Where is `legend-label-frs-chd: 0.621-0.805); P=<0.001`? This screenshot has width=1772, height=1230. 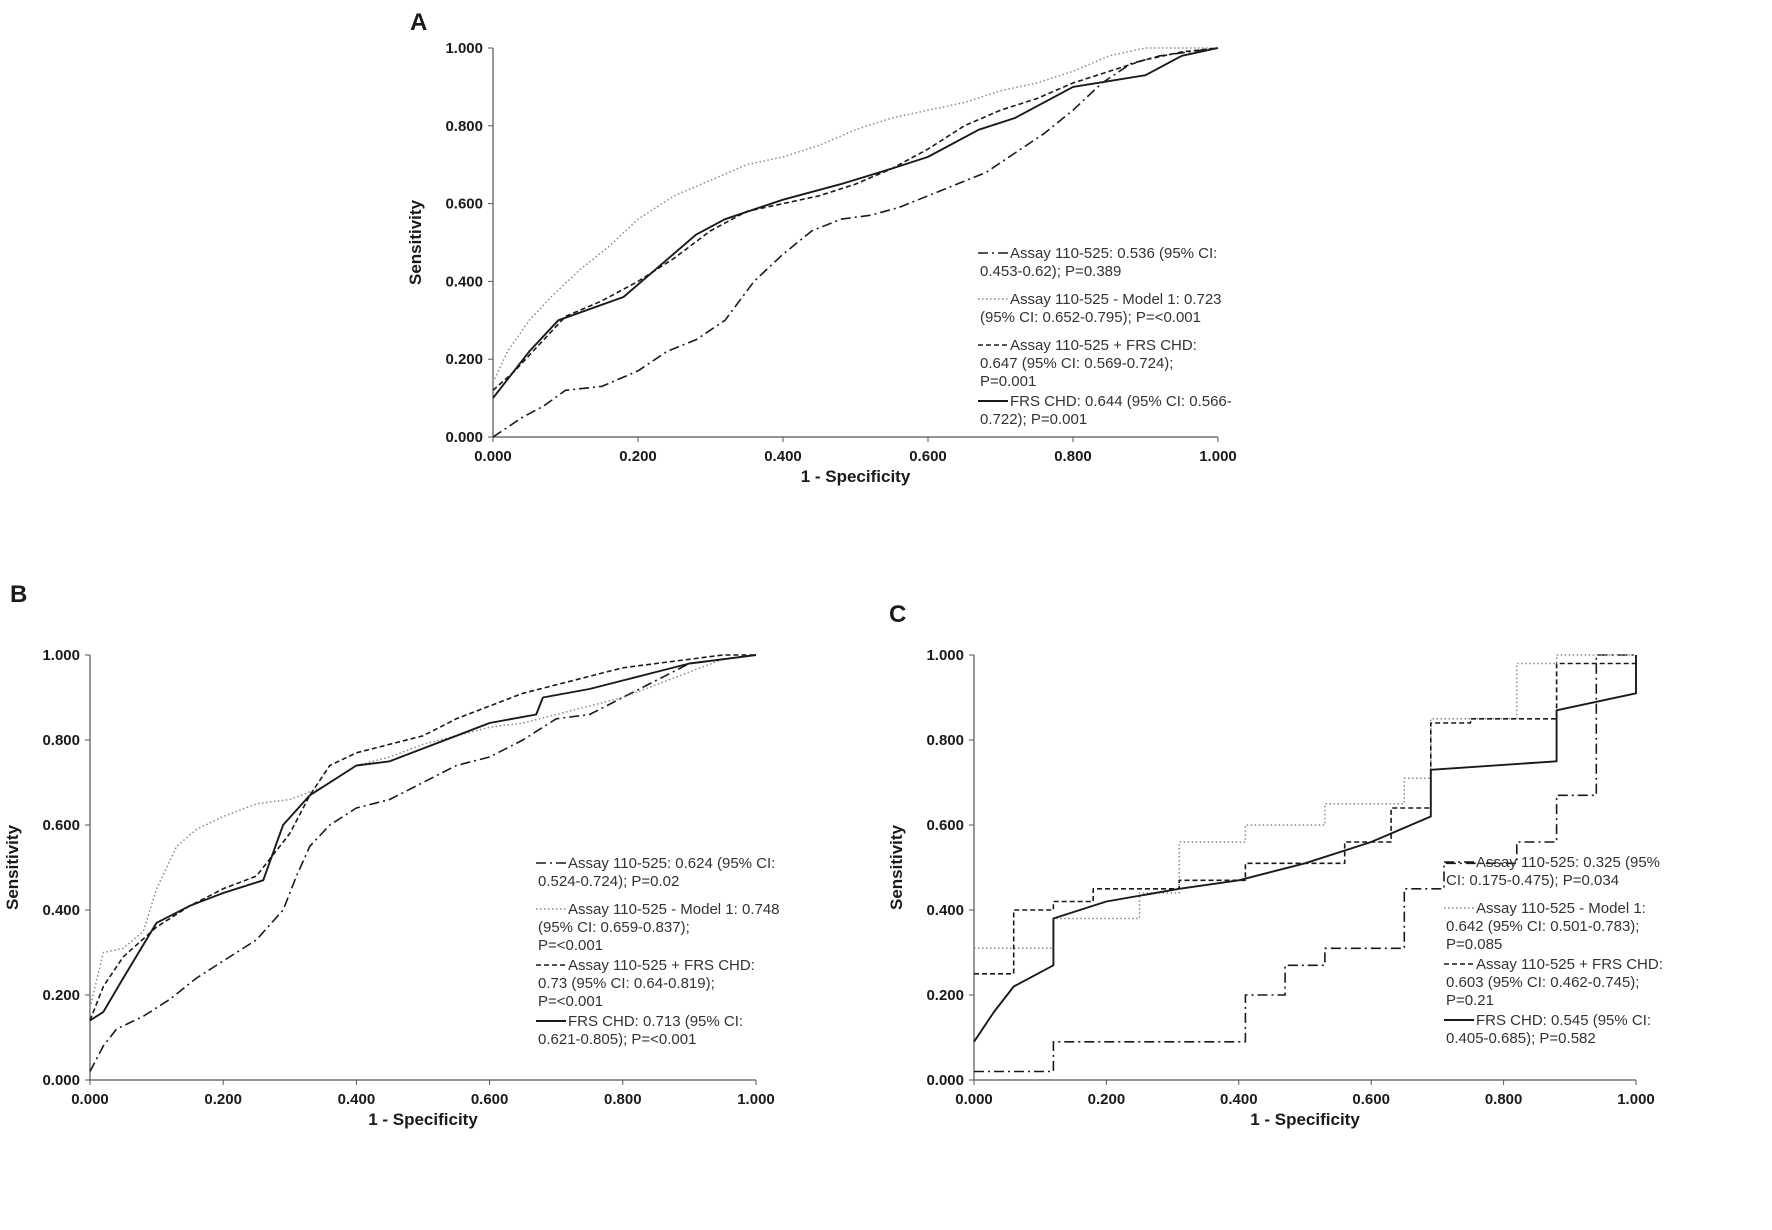 legend-label-frs-chd: 0.621-0.805); P=<0.001 is located at coordinates (617, 1039).